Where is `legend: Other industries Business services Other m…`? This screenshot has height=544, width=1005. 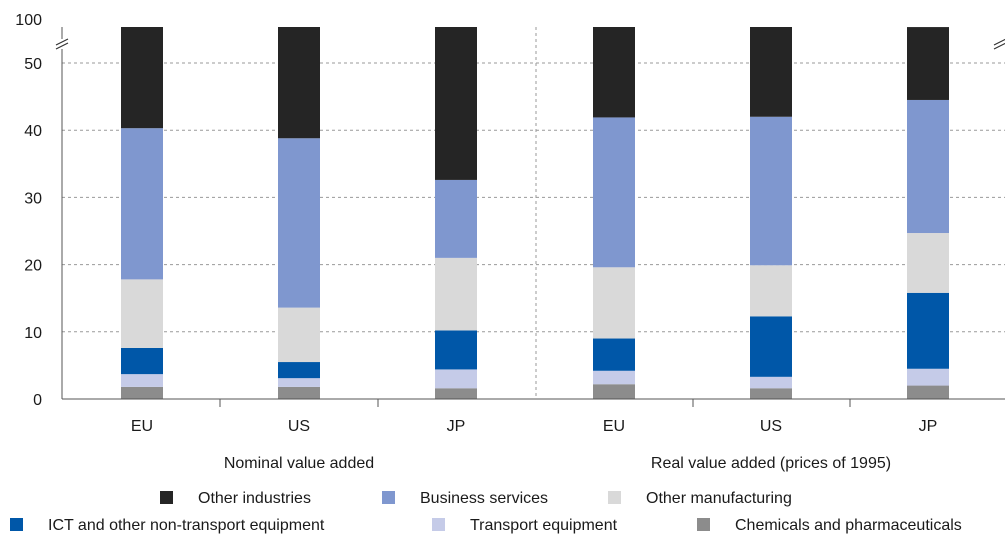 legend: Other industries Business services Other m… is located at coordinates (486, 512).